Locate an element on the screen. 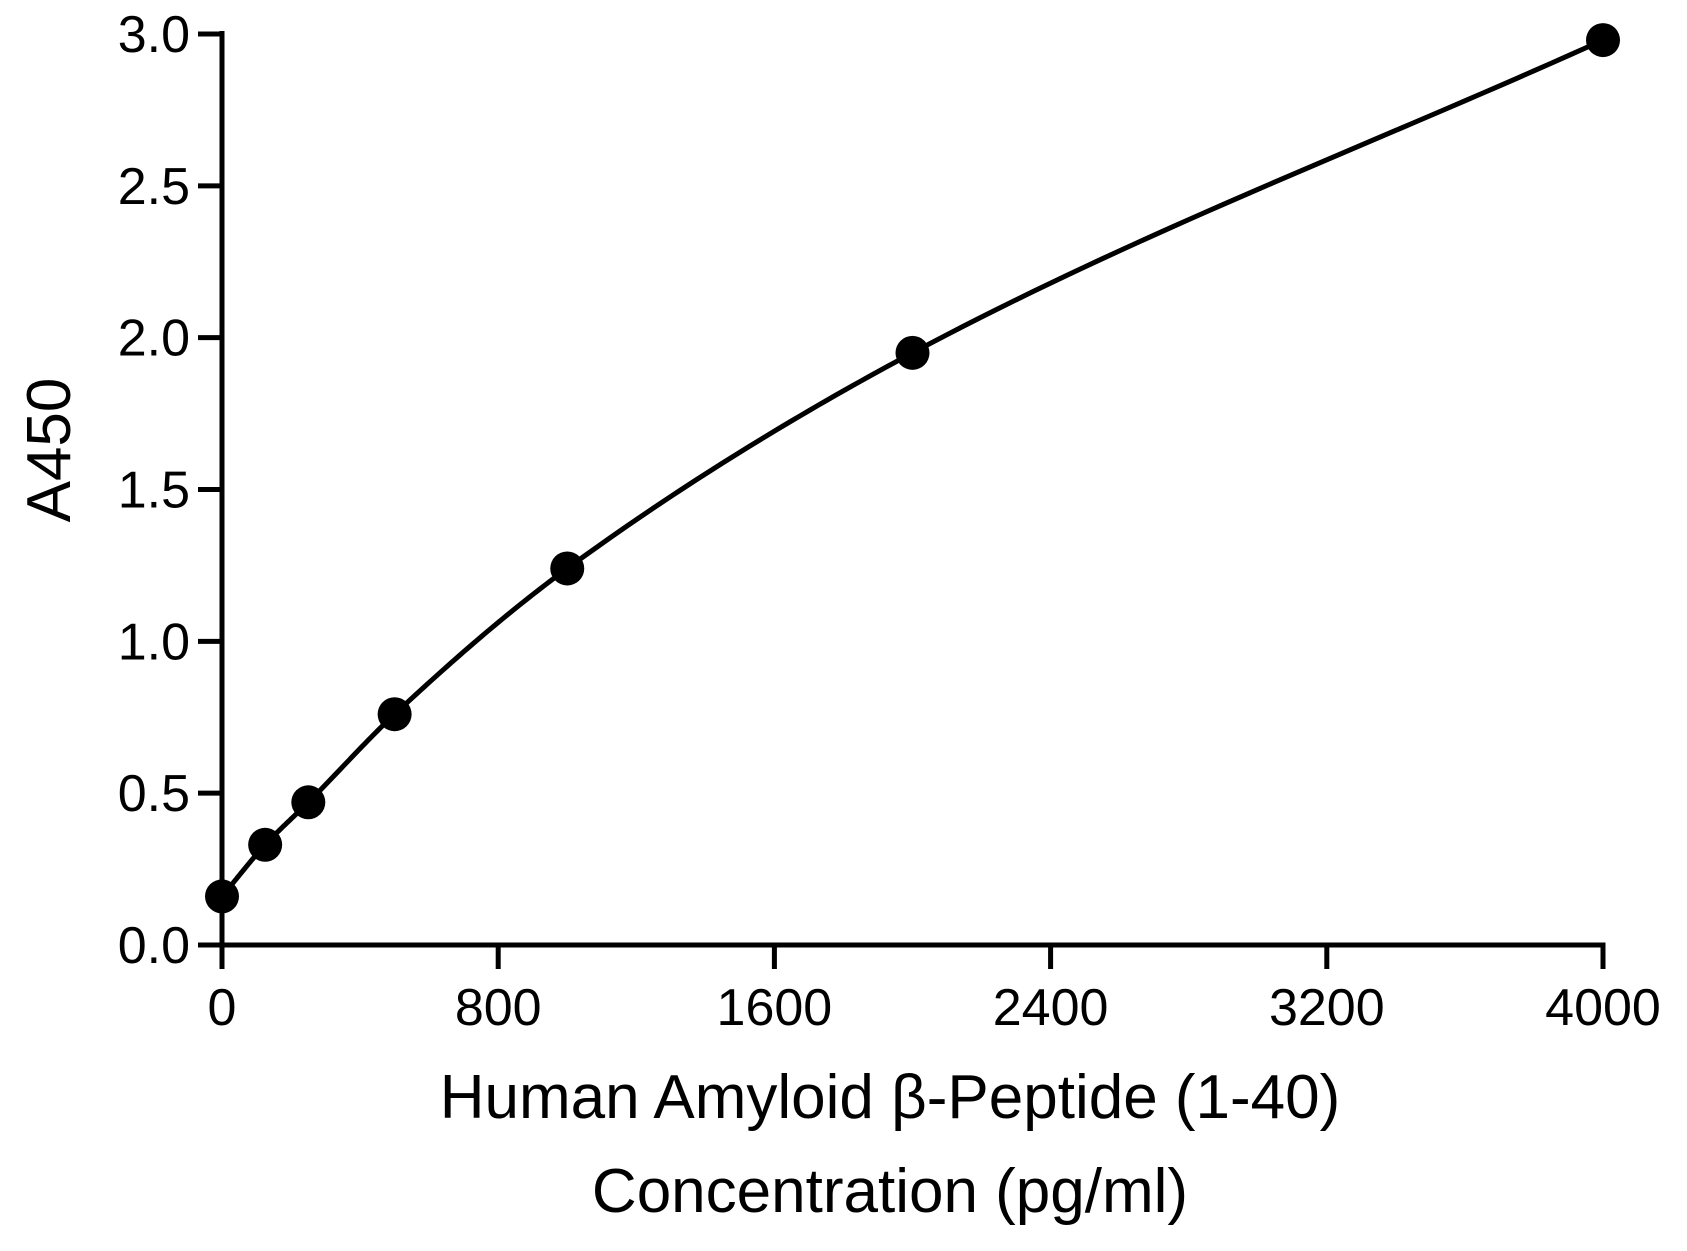  x-tick-label: 2400 is located at coordinates (1051, 1008).